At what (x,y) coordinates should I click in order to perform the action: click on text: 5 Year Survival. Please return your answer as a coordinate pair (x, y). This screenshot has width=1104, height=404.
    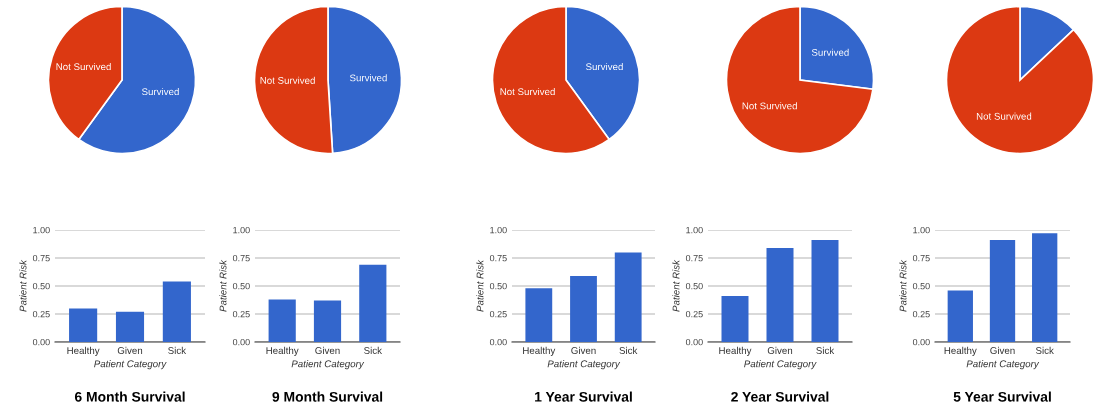
    Looking at the image, I should click on (1002, 396).